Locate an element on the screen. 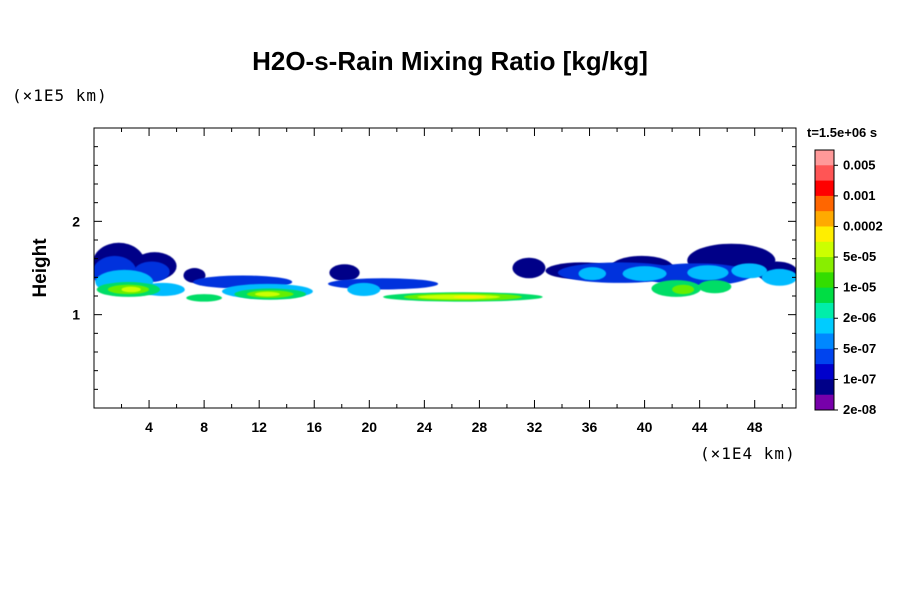  colorbar-label-4: 1e-05 is located at coordinates (859, 287).